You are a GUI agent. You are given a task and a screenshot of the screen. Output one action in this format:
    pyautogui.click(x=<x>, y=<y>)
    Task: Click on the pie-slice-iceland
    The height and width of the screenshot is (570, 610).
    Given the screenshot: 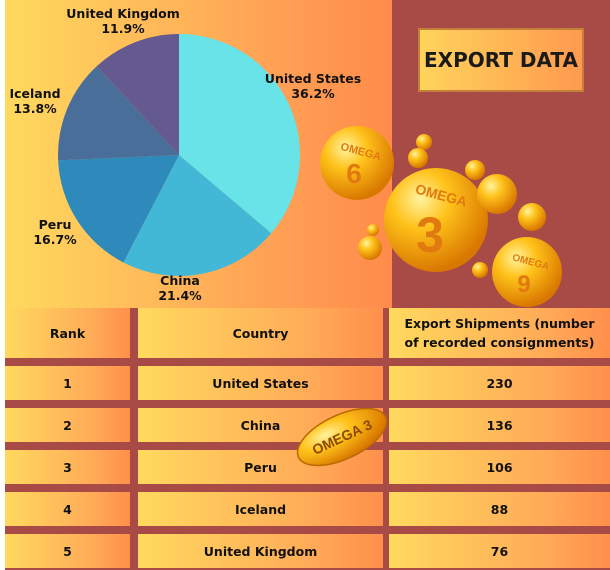 What is the action you would take?
    pyautogui.click(x=118, y=113)
    